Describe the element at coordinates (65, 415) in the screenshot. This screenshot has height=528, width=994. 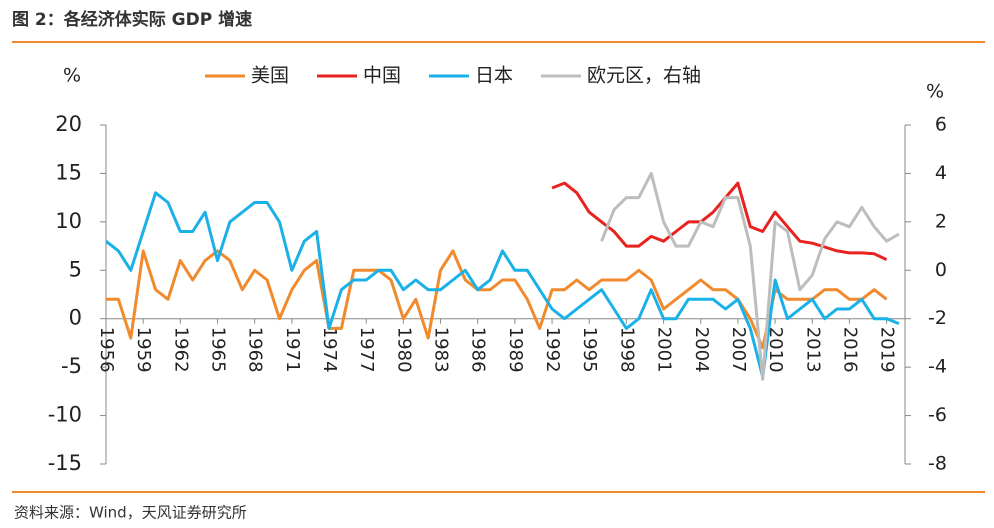
I see `y-tick-label: -10` at that location.